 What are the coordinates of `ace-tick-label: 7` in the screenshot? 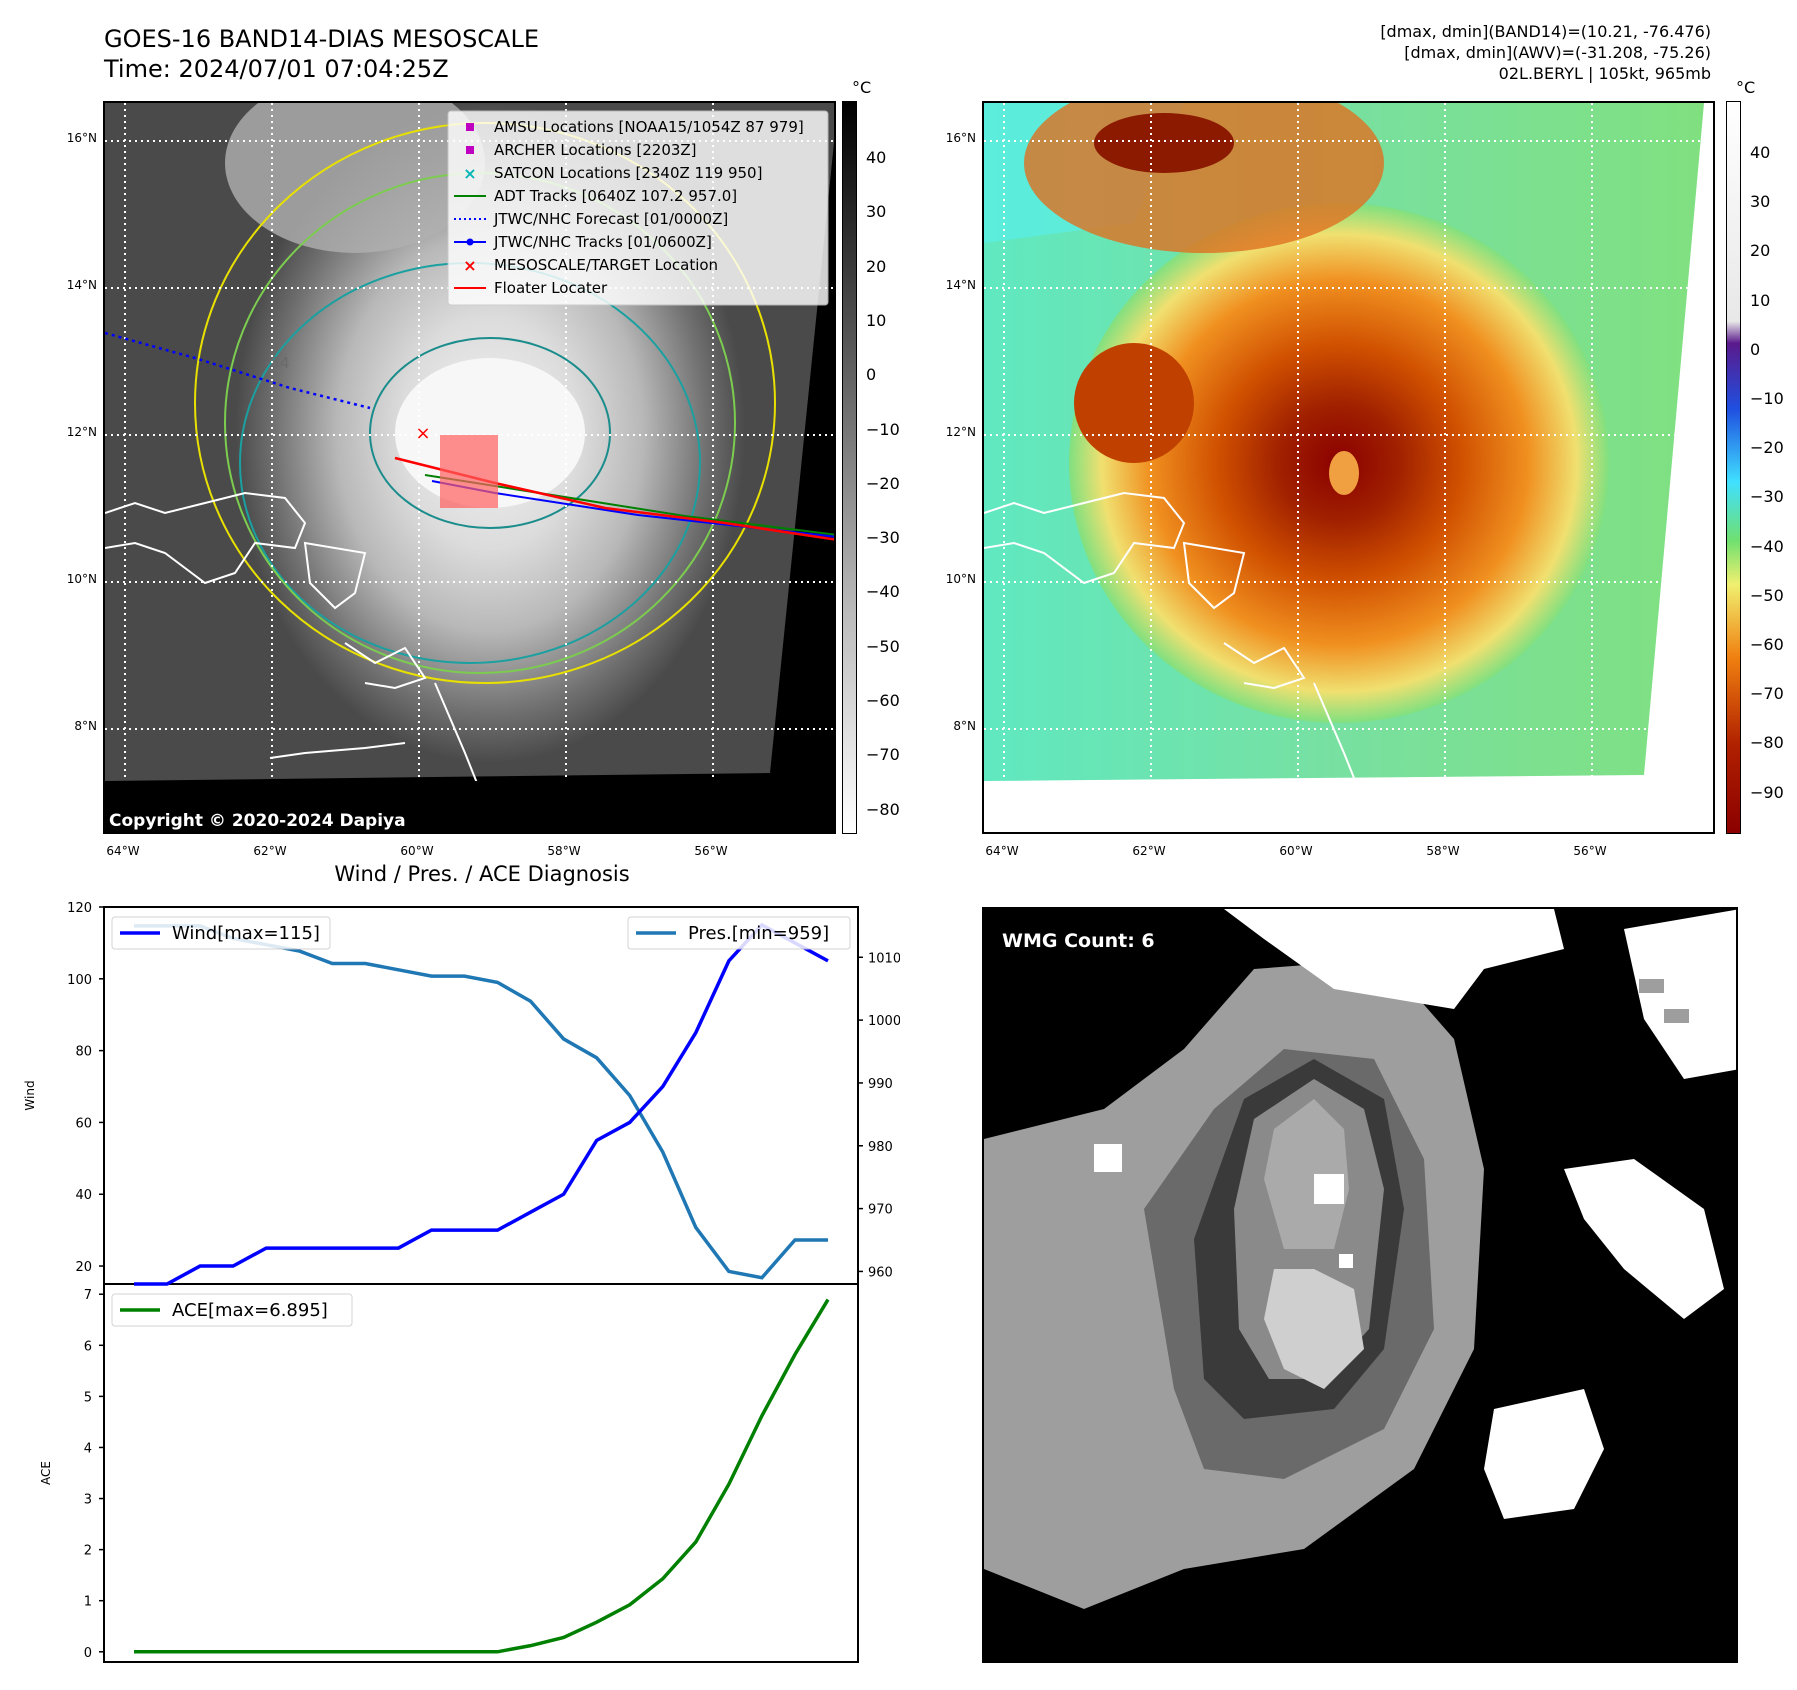 It's located at (88, 1295).